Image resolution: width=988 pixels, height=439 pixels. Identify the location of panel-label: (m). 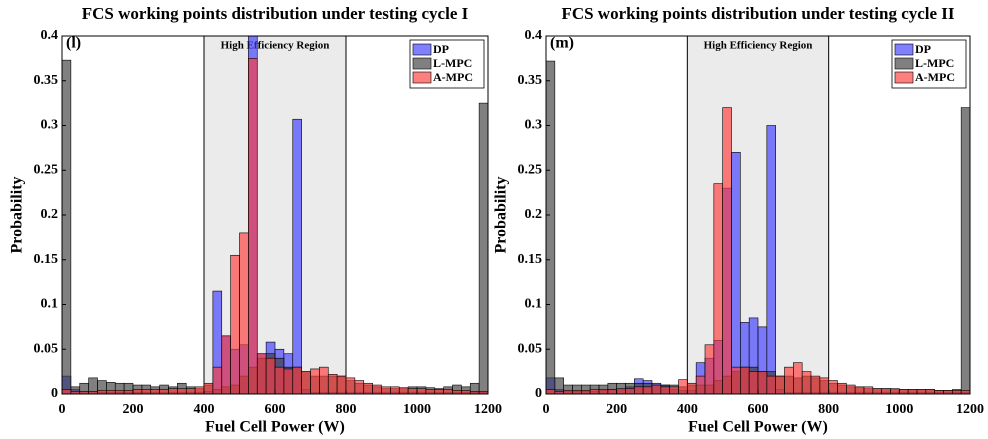
(562, 43).